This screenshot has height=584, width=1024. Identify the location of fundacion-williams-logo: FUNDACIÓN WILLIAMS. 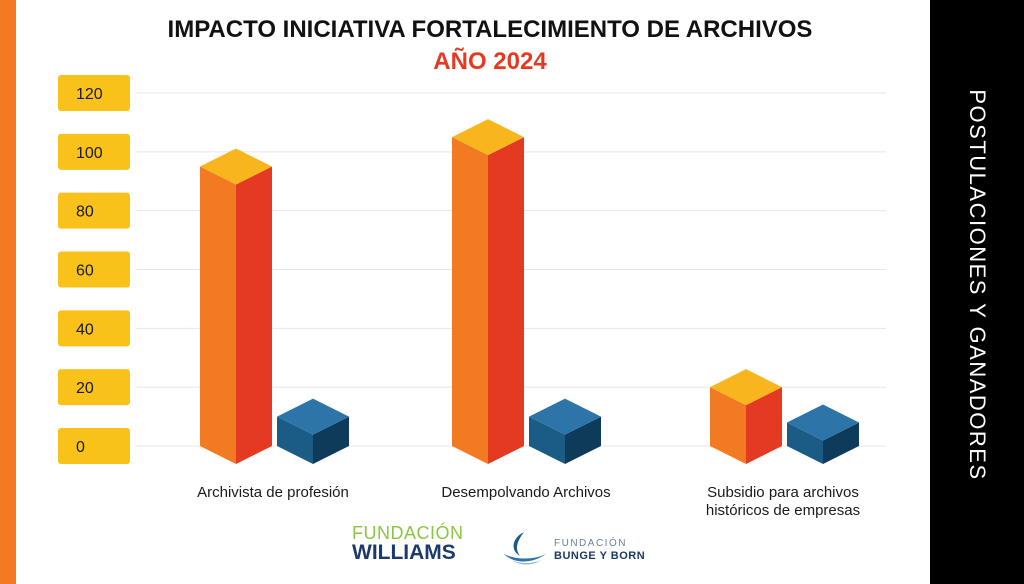
(408, 544).